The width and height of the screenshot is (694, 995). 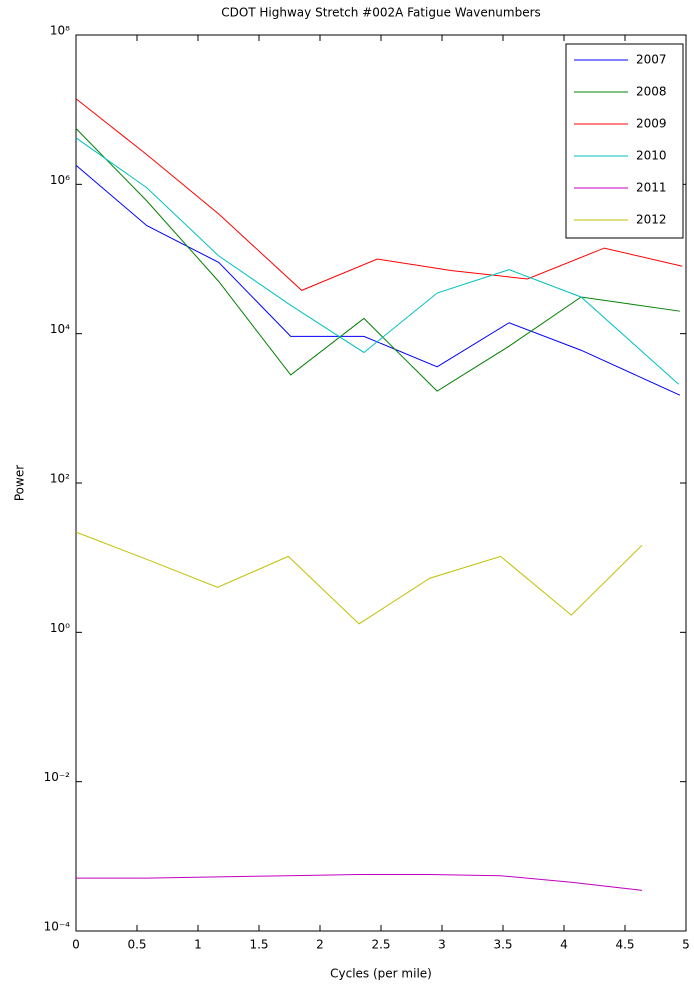 I want to click on y-tick-label: 10⁶, so click(x=60, y=180).